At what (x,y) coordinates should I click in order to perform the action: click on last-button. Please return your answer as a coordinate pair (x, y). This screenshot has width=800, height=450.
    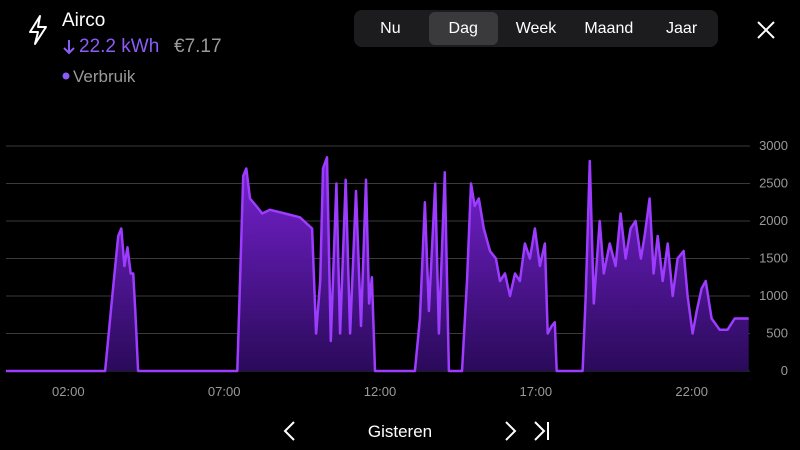
    Looking at the image, I should click on (542, 431).